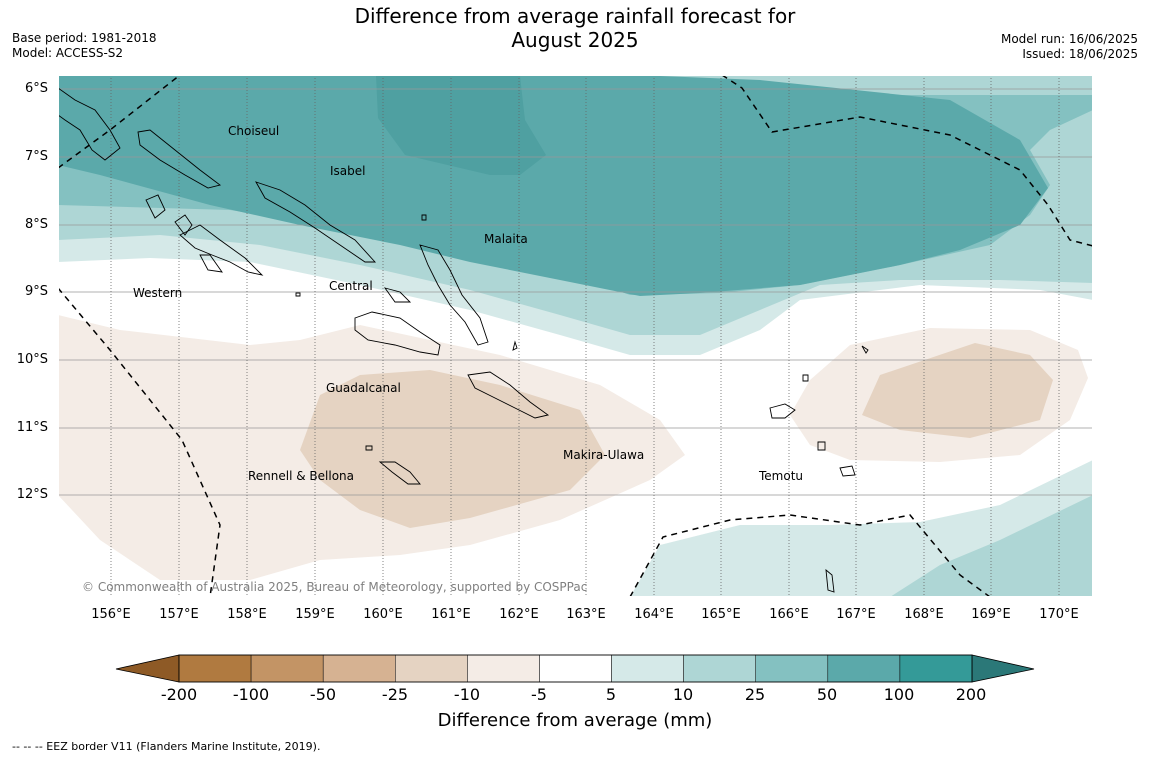 The image size is (1150, 758). What do you see at coordinates (348, 171) in the screenshot?
I see `region-label-isabel: Isabel` at bounding box center [348, 171].